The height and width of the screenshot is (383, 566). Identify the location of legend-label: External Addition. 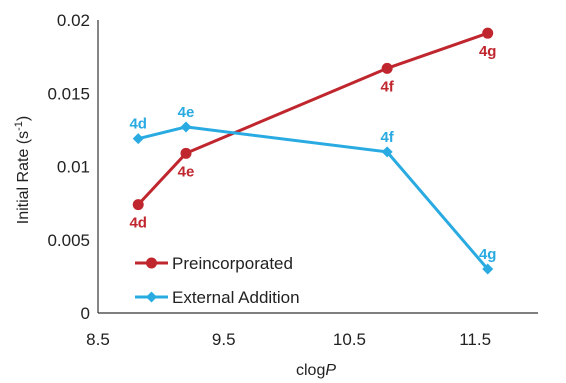
(236, 297).